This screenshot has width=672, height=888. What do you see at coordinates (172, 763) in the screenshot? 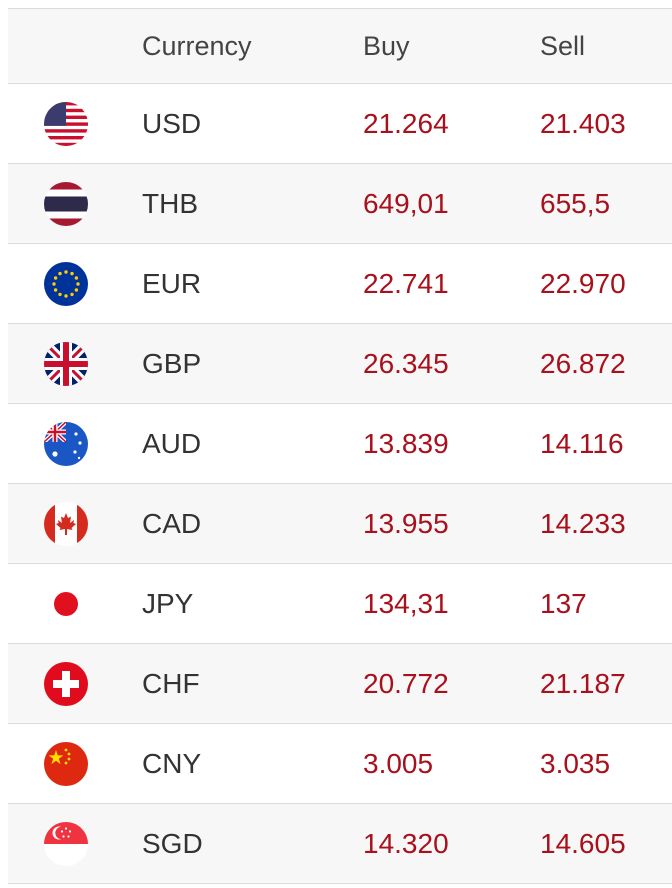
I see `currency-code: CNY` at bounding box center [172, 763].